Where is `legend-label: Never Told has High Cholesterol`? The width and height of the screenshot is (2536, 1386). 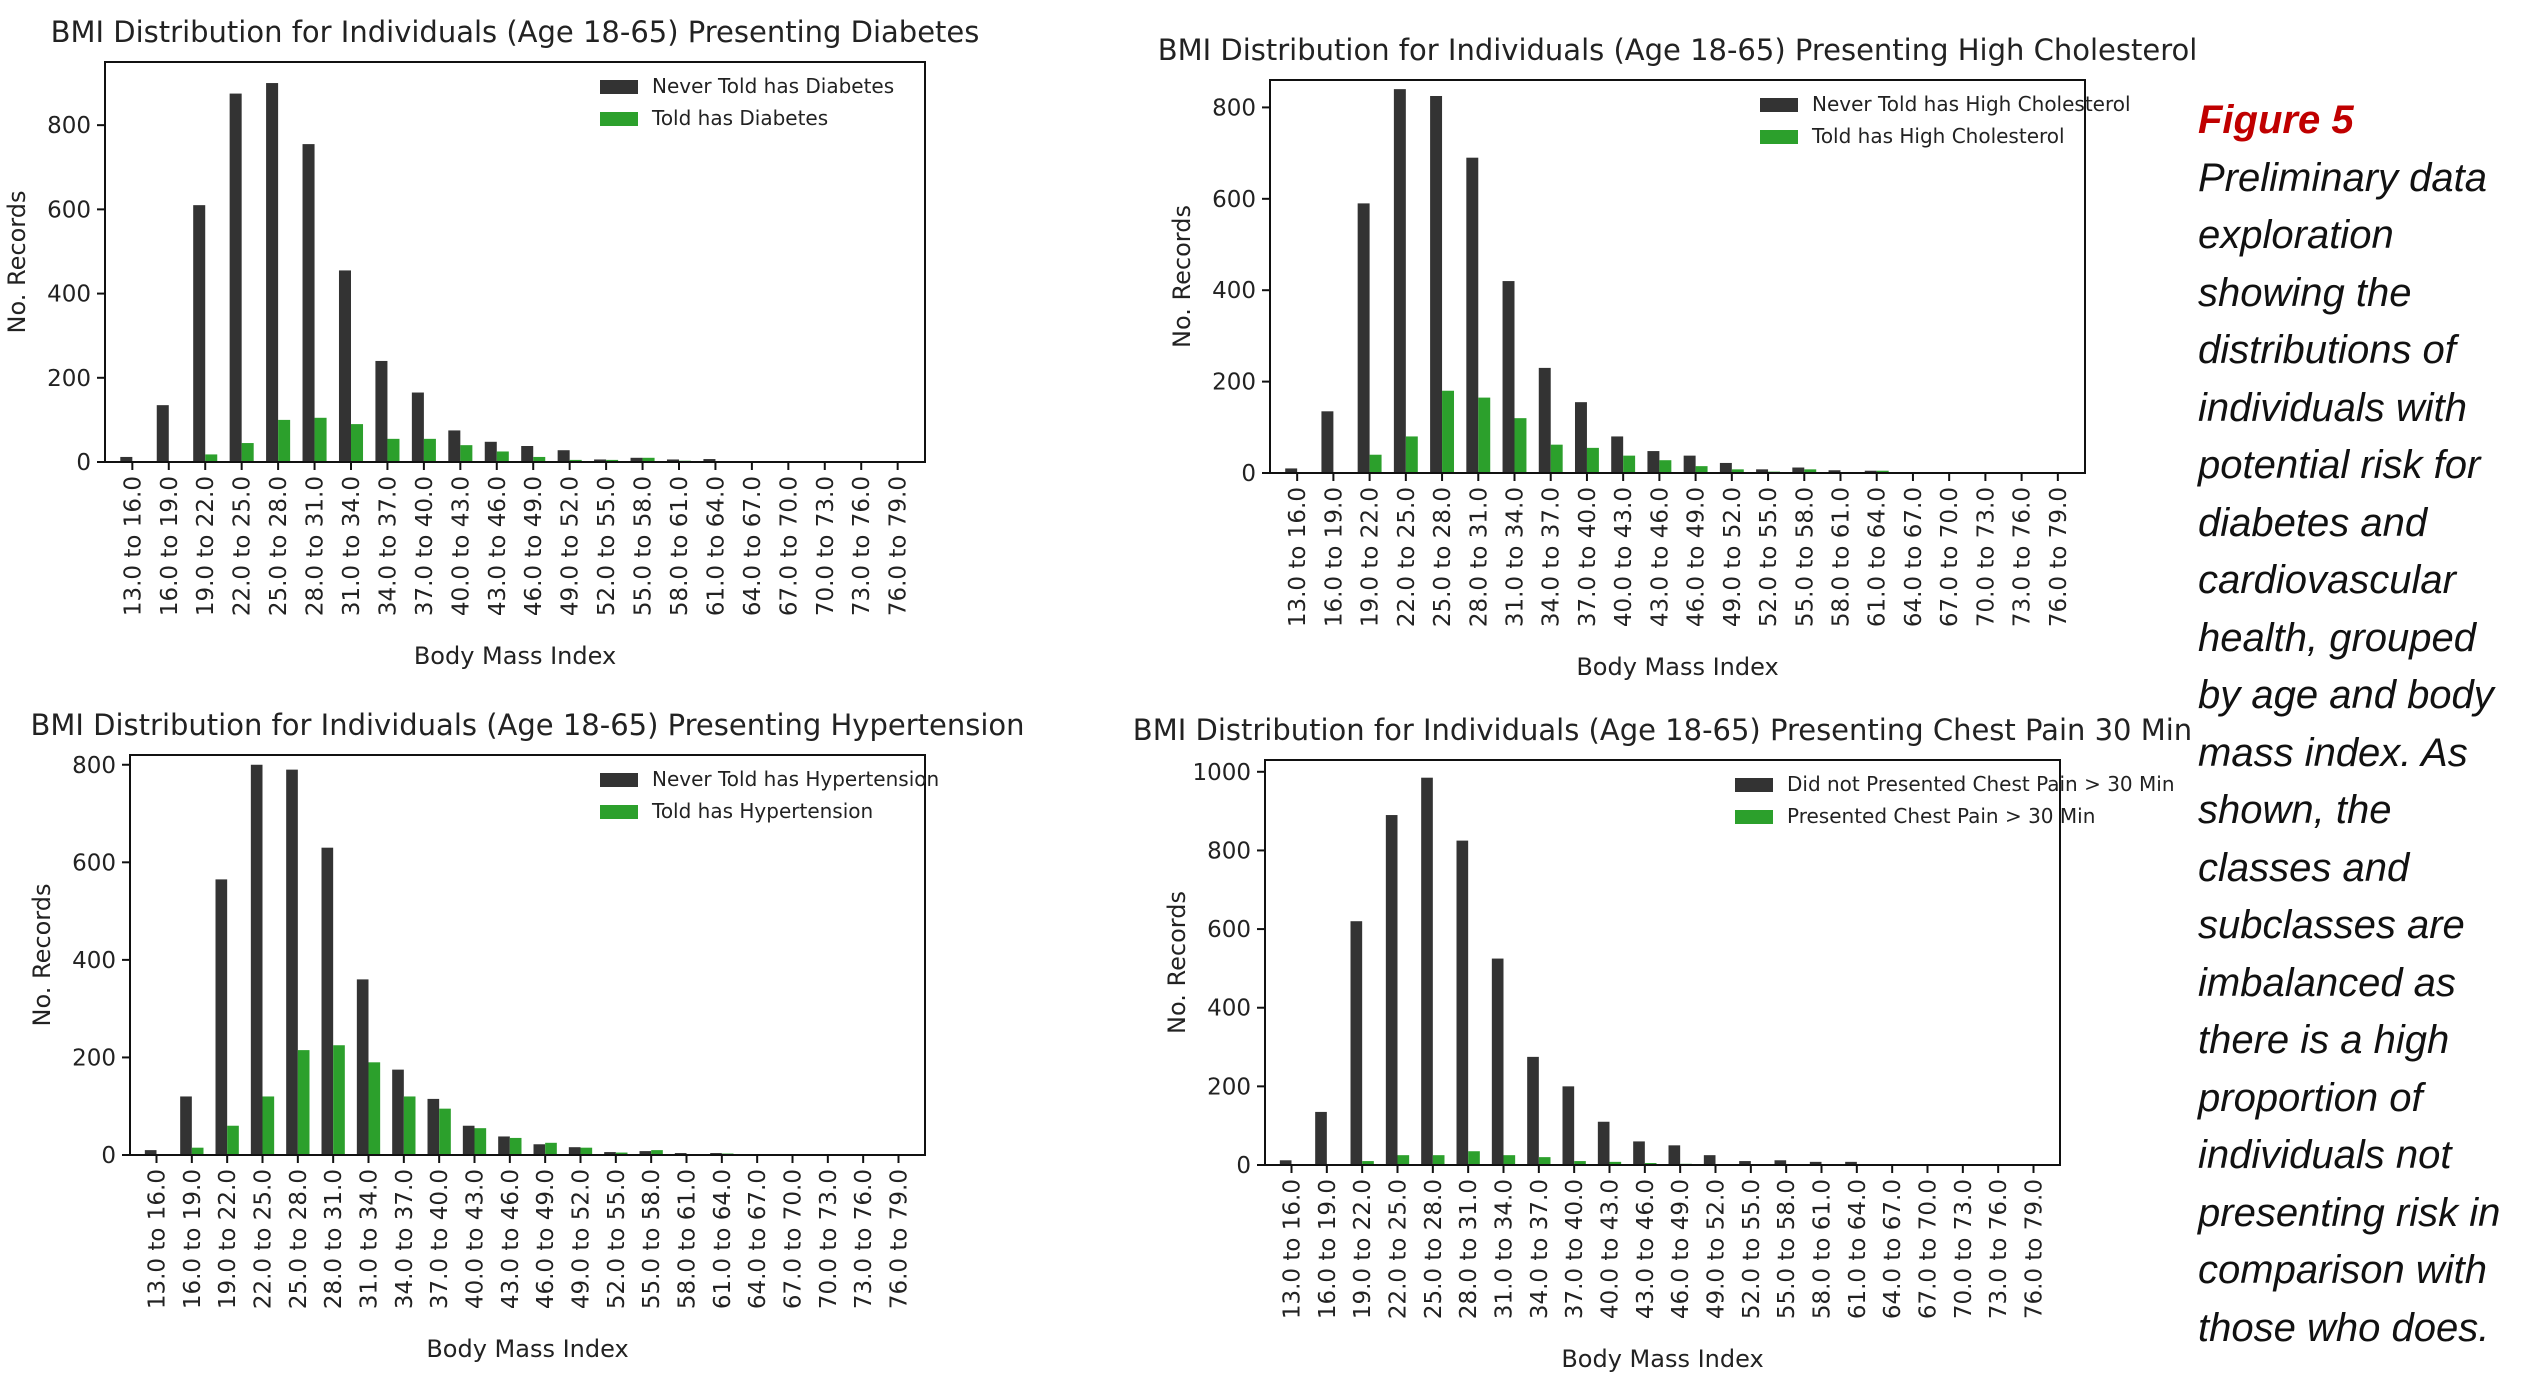
legend-label: Never Told has High Cholesterol is located at coordinates (1971, 104).